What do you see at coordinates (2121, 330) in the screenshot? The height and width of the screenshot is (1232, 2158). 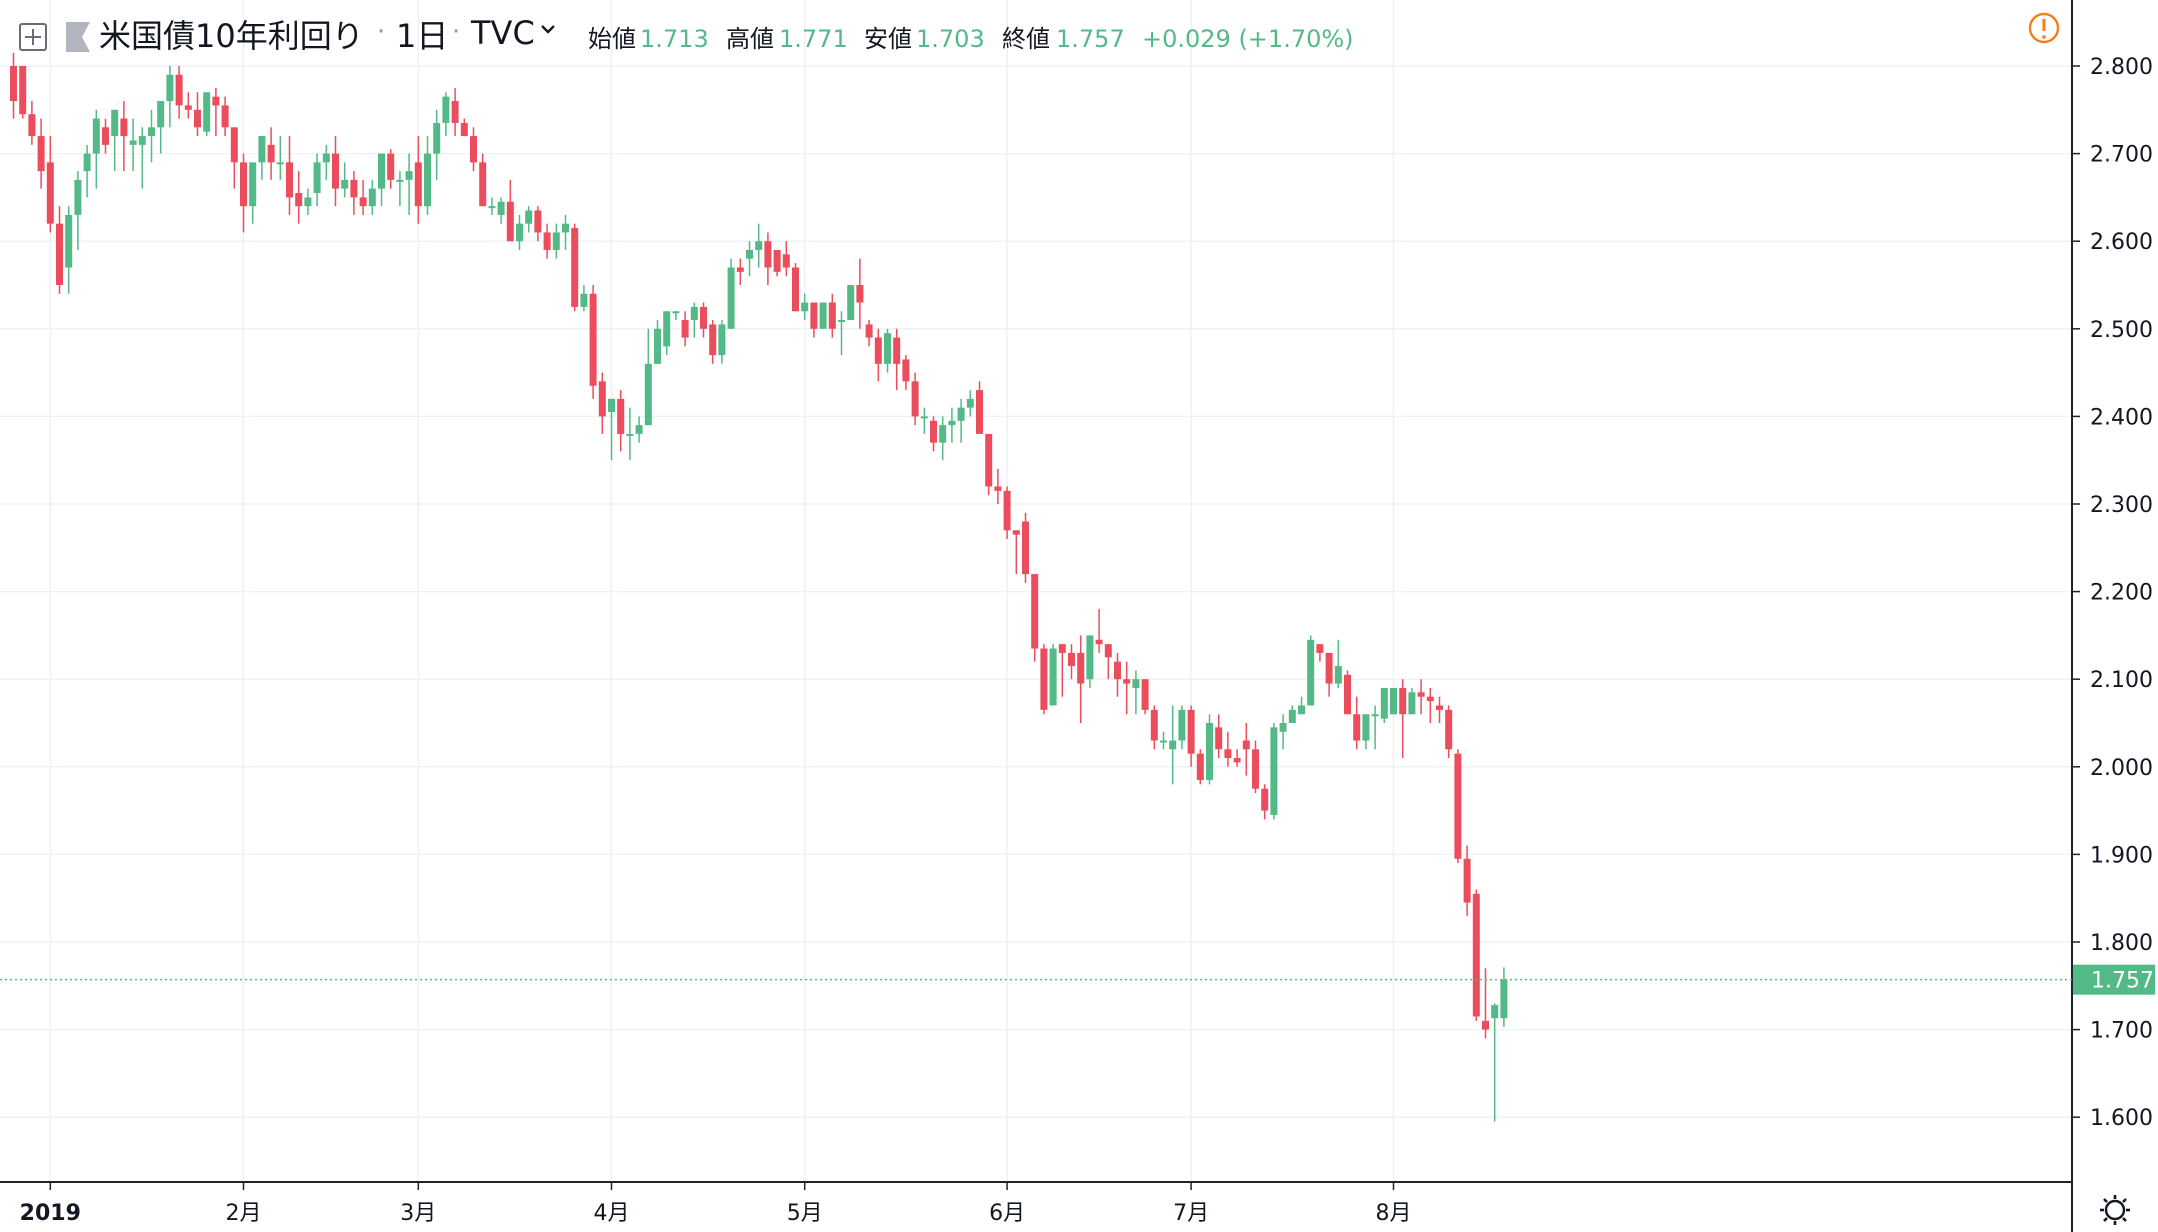 I see `y-tick-label: 2.500` at bounding box center [2121, 330].